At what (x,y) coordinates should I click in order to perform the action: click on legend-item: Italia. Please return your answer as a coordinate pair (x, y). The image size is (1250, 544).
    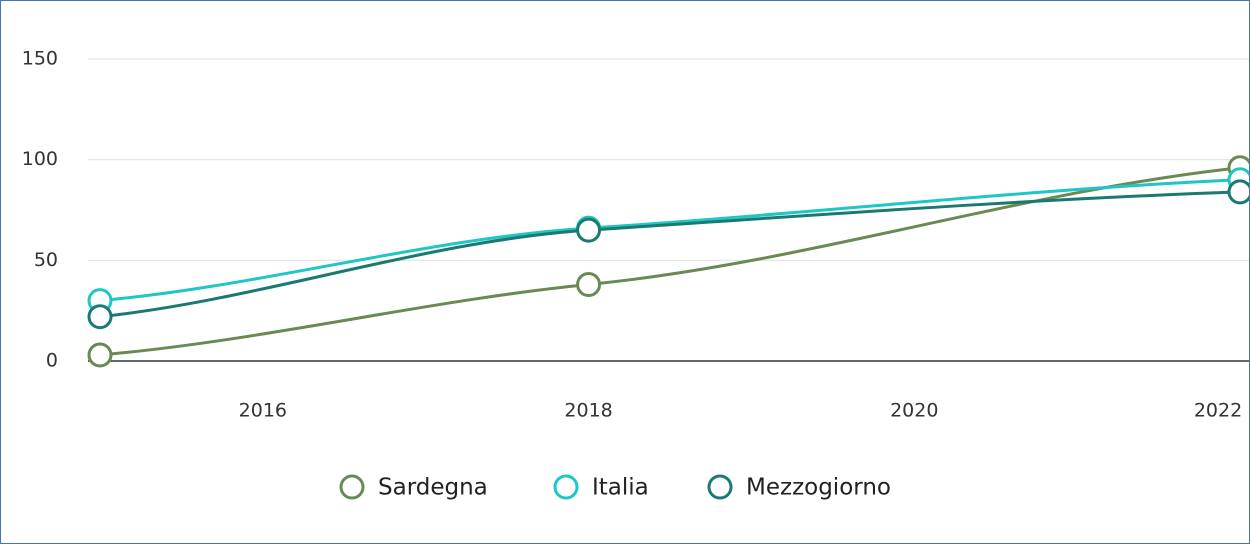
    Looking at the image, I should click on (601, 487).